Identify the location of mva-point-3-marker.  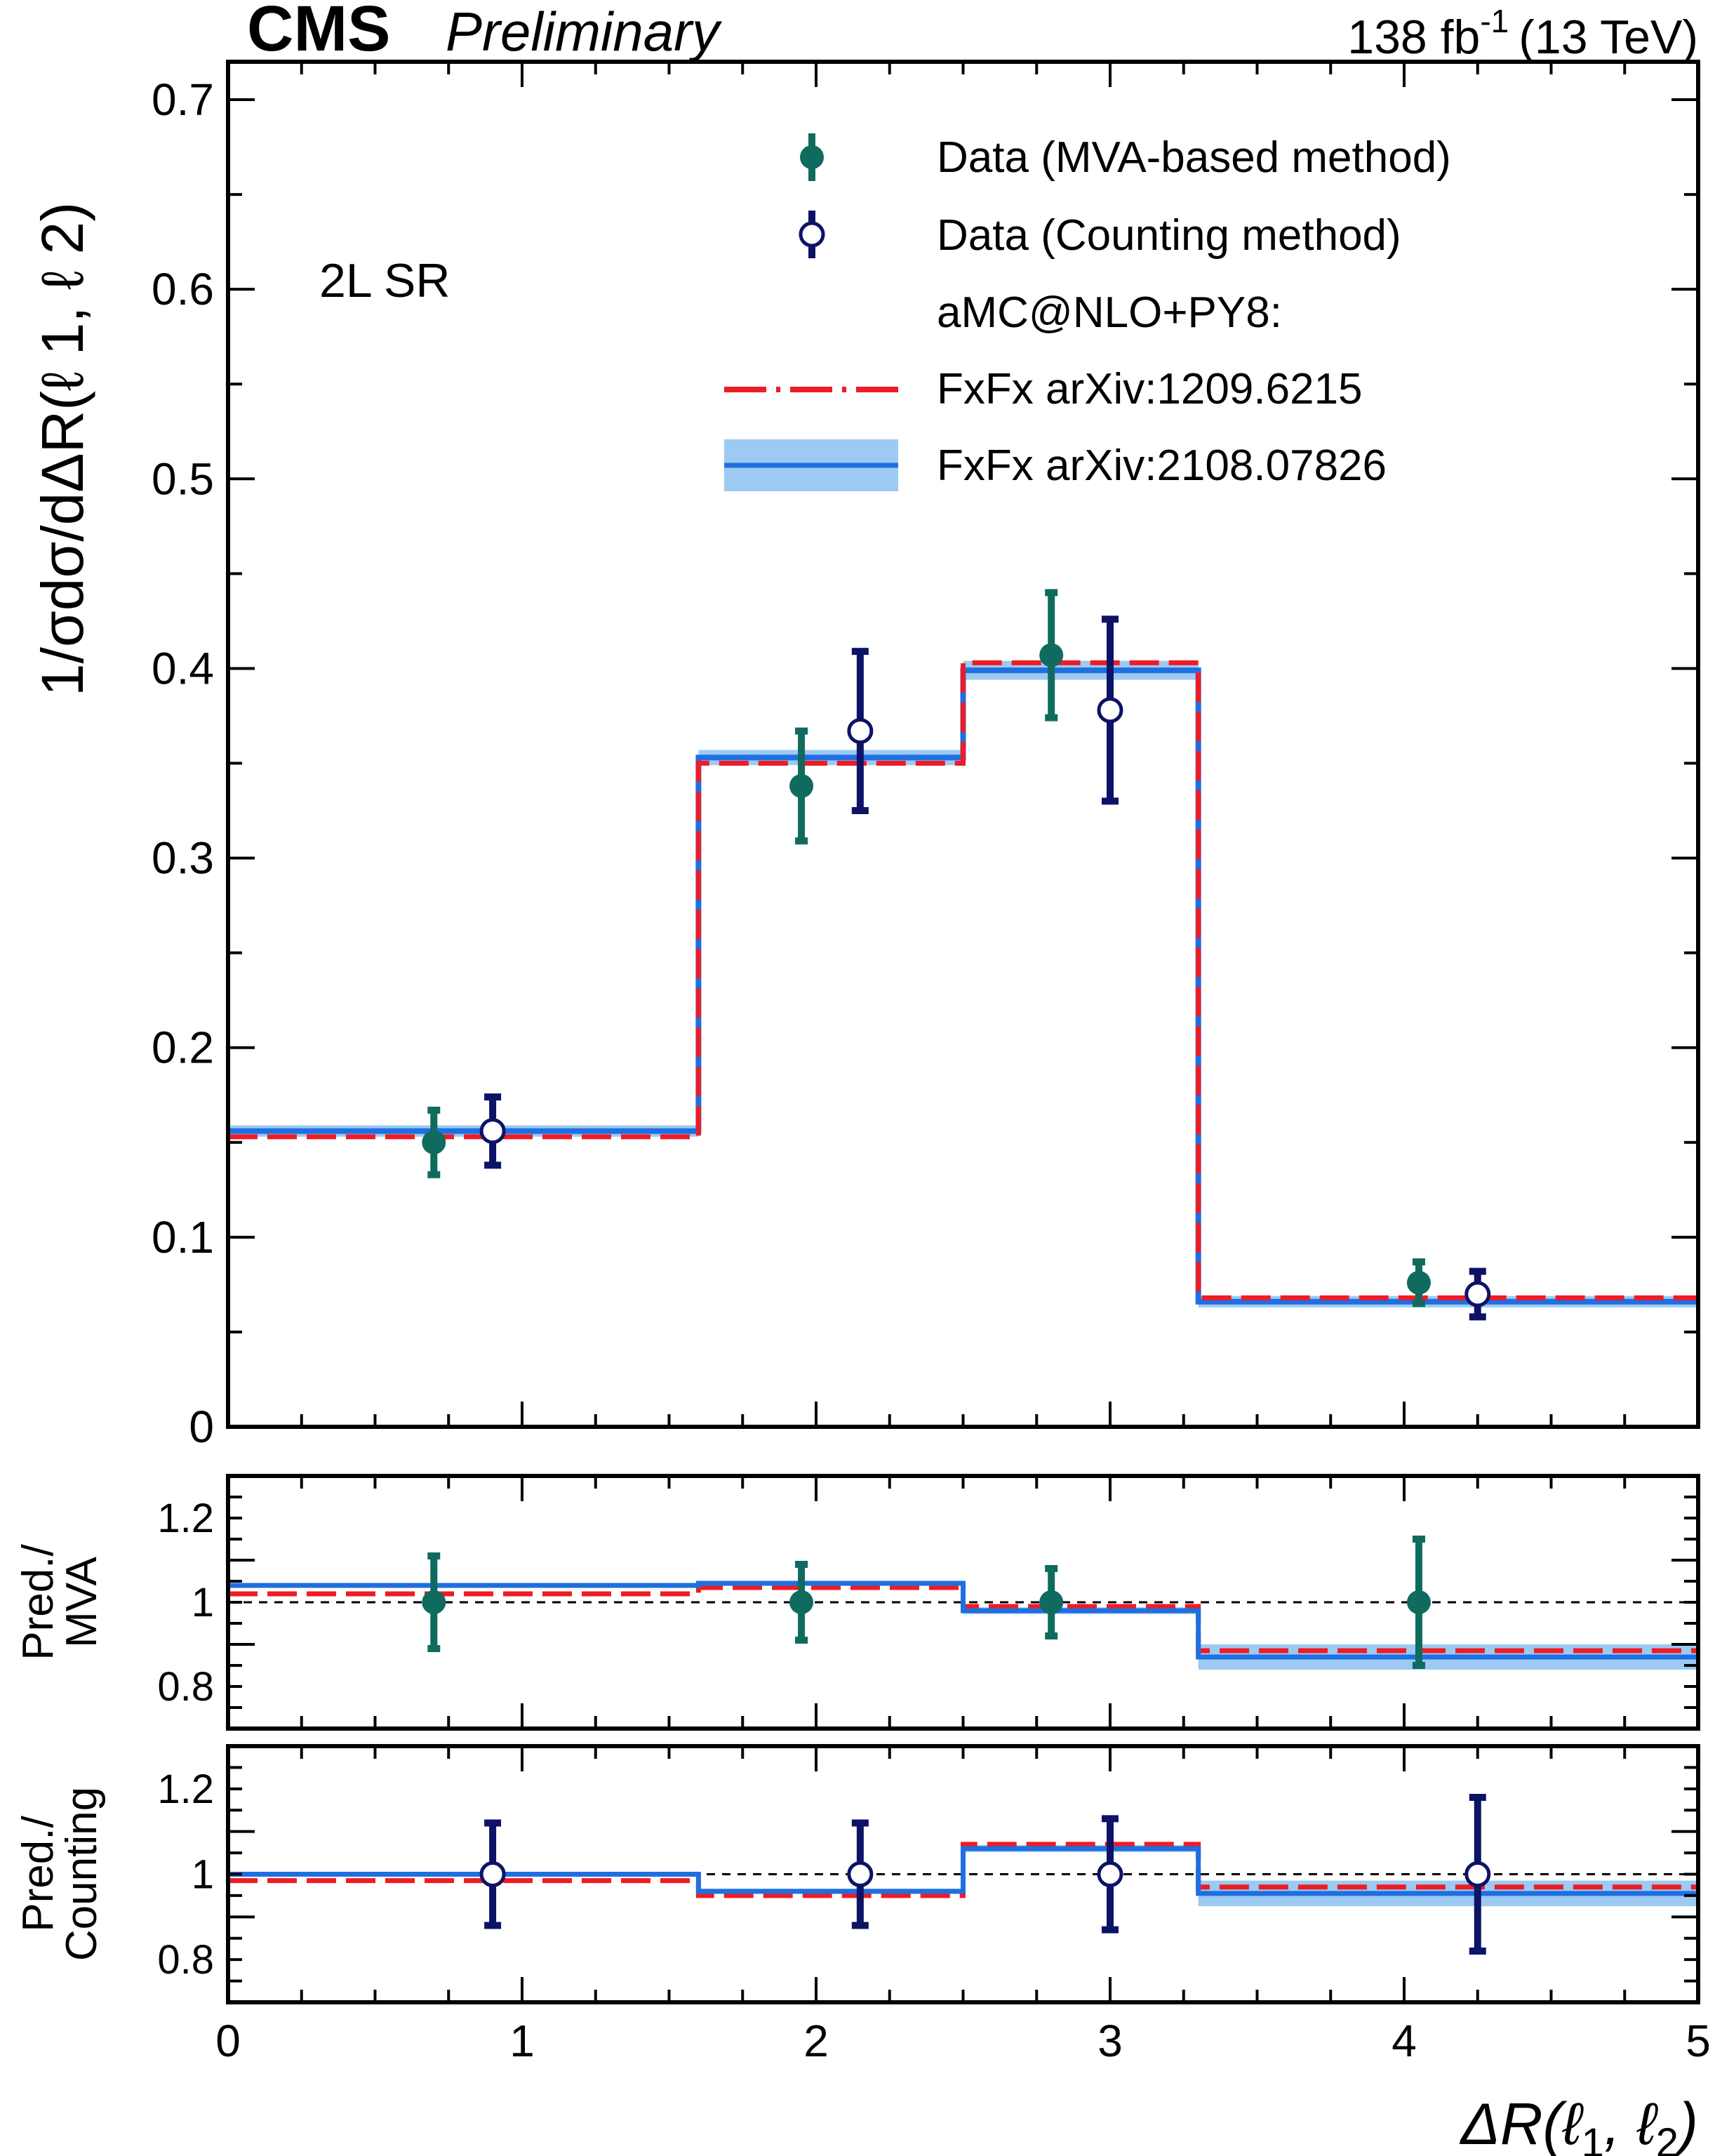
(1051, 655).